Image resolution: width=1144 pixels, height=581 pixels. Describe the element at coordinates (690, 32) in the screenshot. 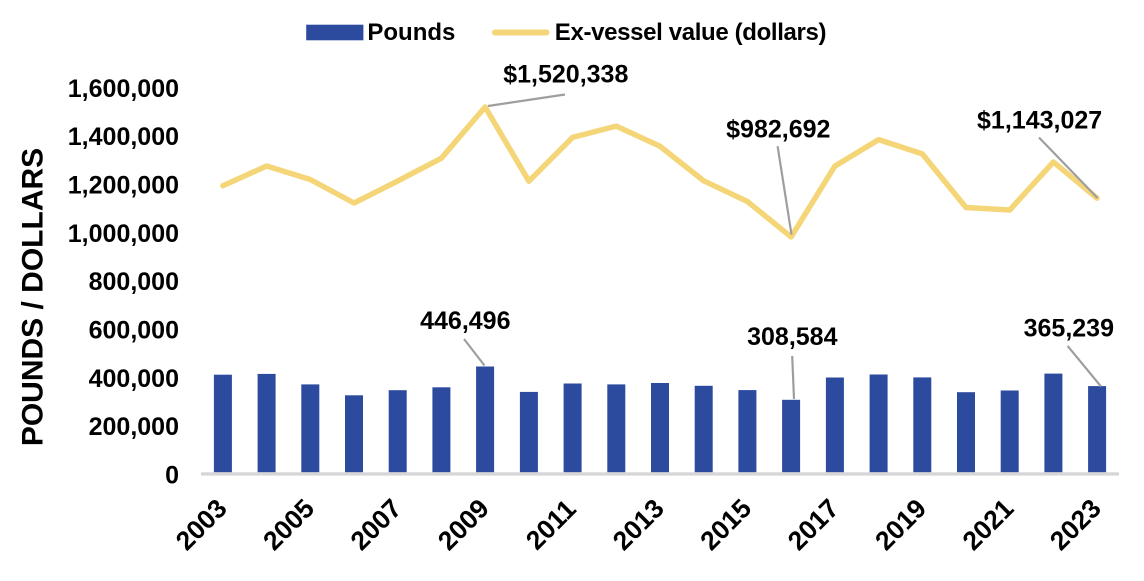

I see `svg-text: Ex-vessel value (dollars)` at that location.